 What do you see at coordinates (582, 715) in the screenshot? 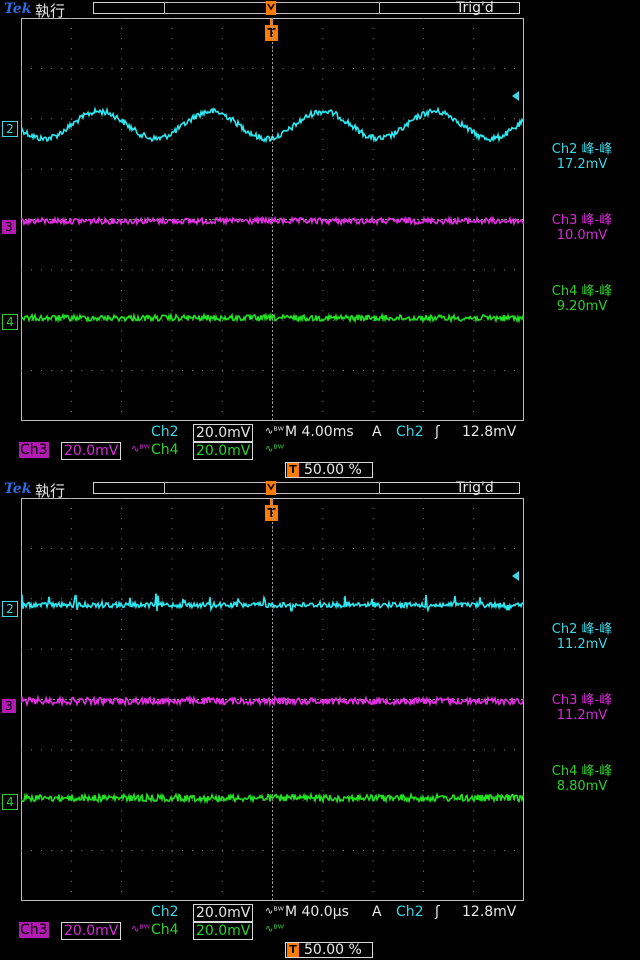
I see `measurement-ch3-value: 11.2mV` at bounding box center [582, 715].